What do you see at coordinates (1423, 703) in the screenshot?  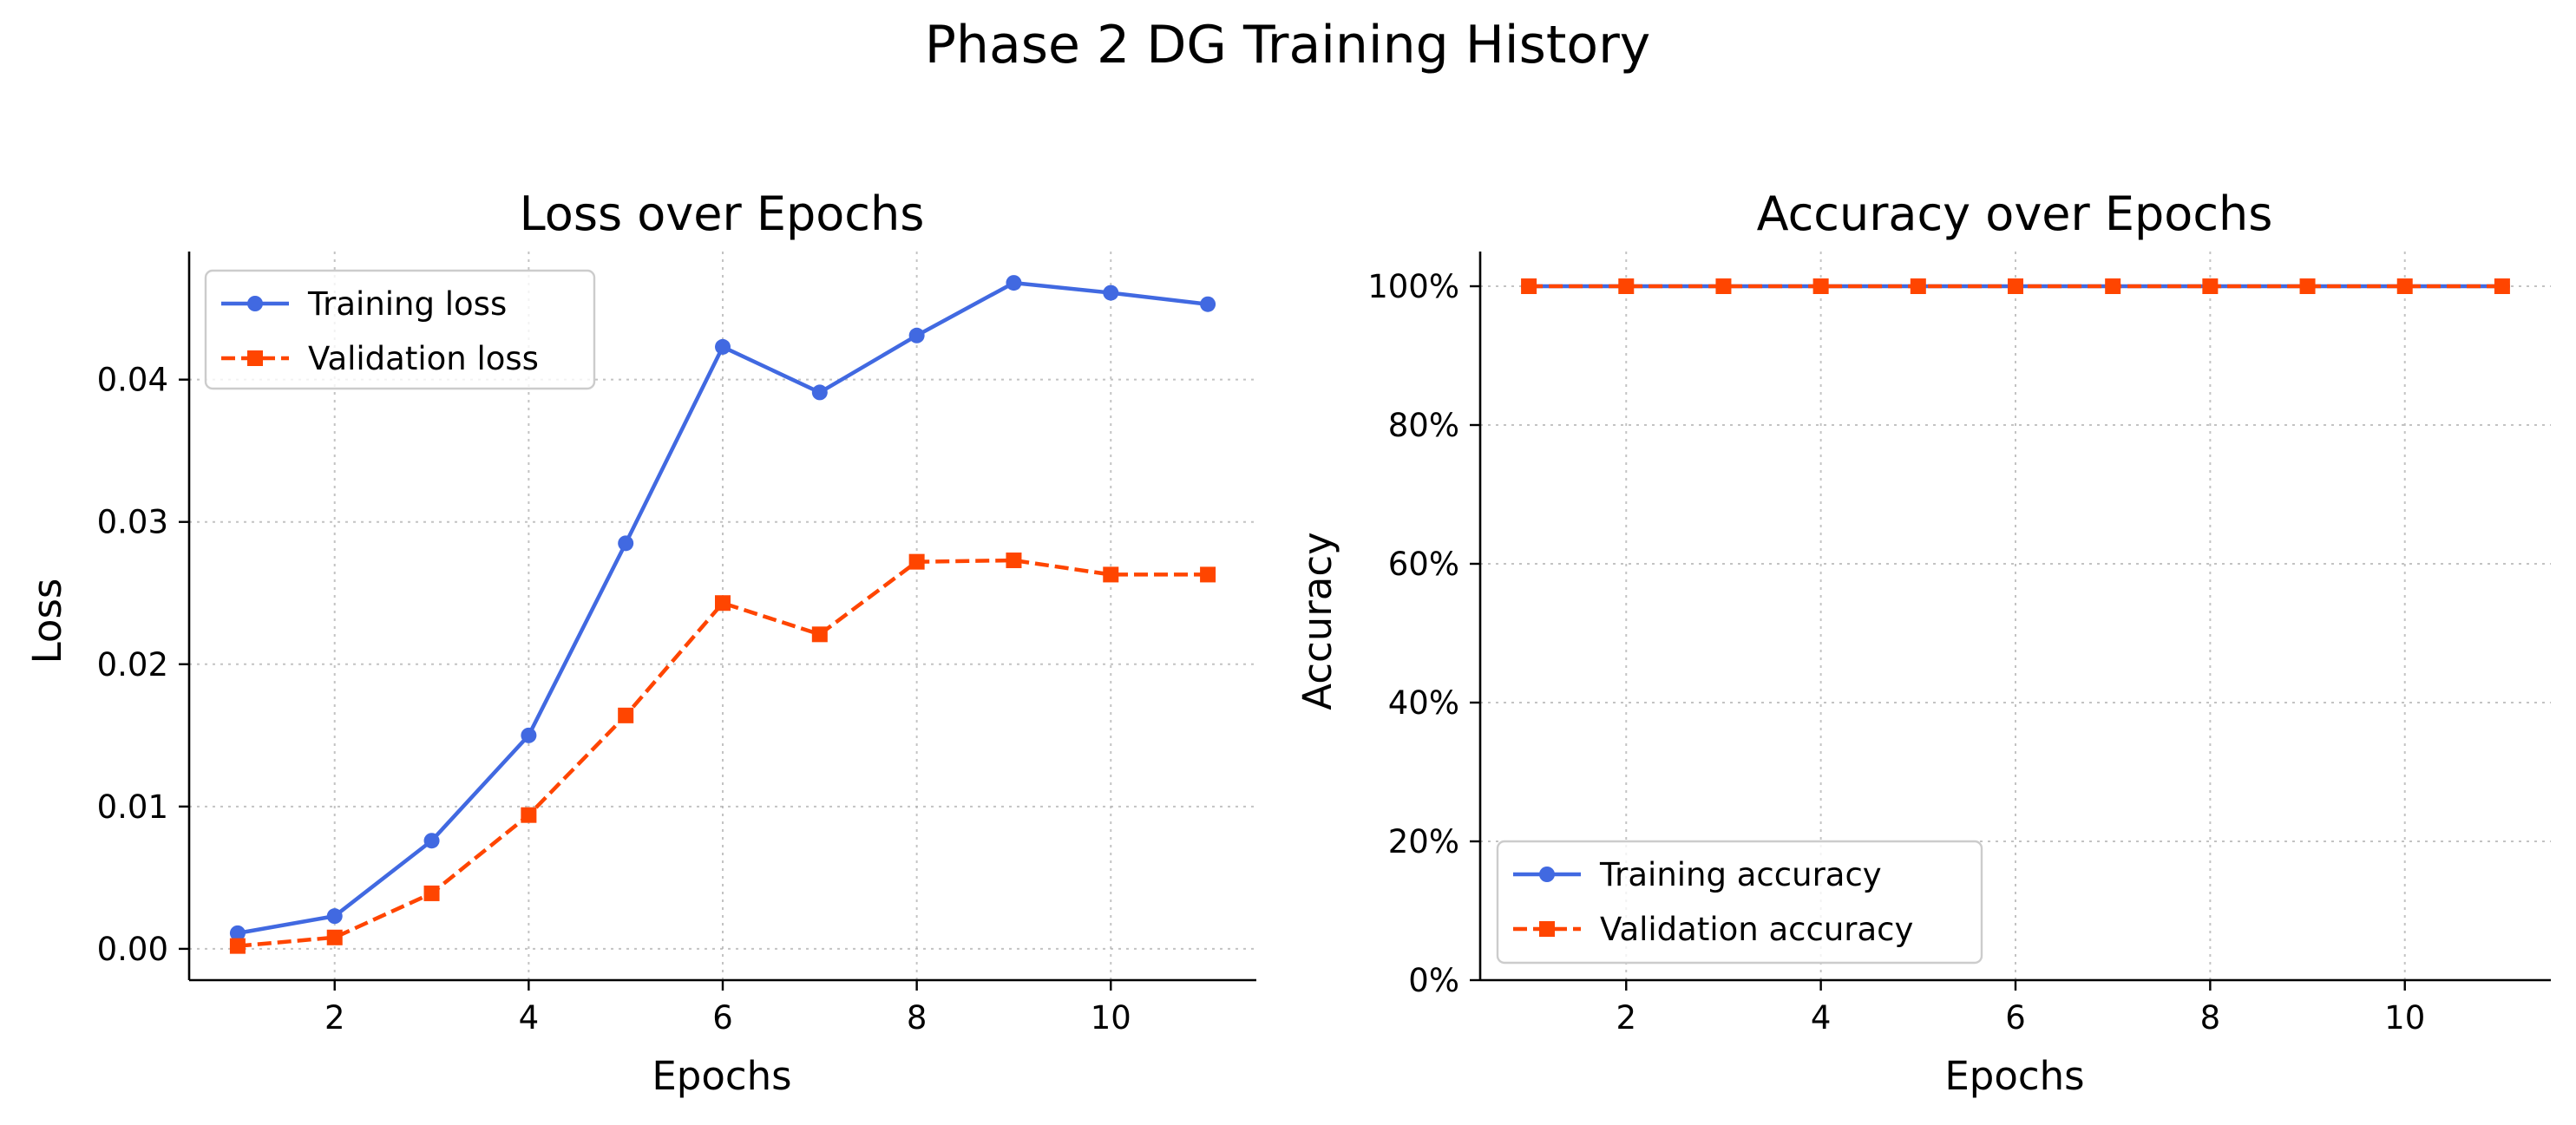 I see `accuracy-y-tick-label: 40%` at bounding box center [1423, 703].